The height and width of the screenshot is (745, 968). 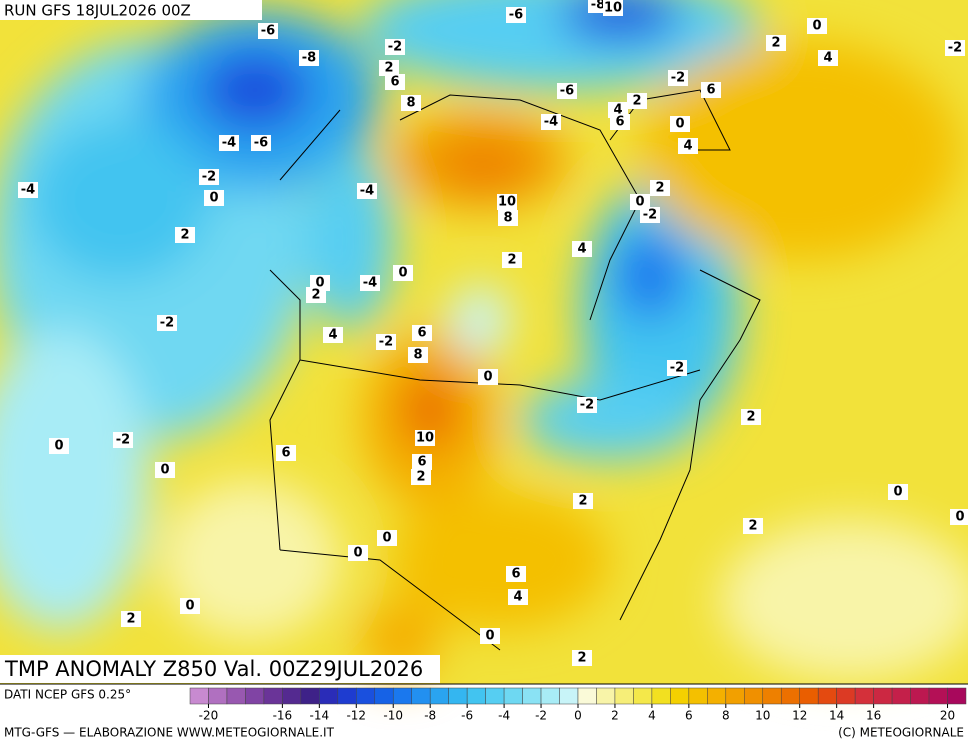 I want to click on colorbar: -20 -16 -14 -12 -10 -8 -6 -4 -2 0 2 4 6 8 10 12 14 16 20, so click(x=578, y=705).